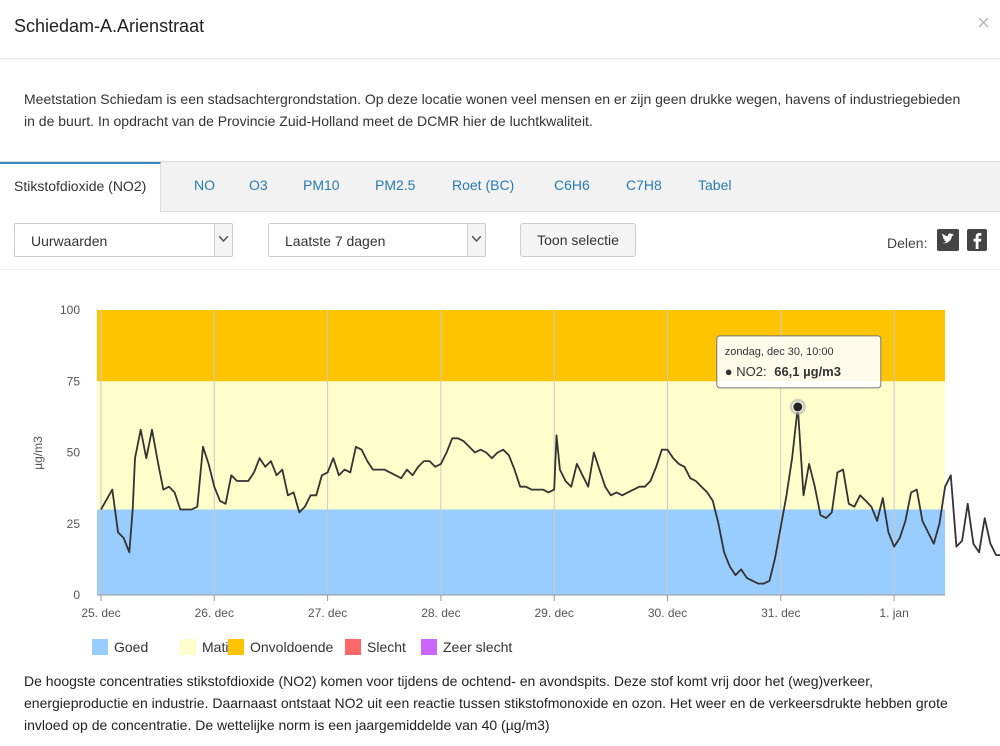 This screenshot has width=1000, height=746. What do you see at coordinates (123, 240) in the screenshot?
I see `interval-select: Uurwaarden` at bounding box center [123, 240].